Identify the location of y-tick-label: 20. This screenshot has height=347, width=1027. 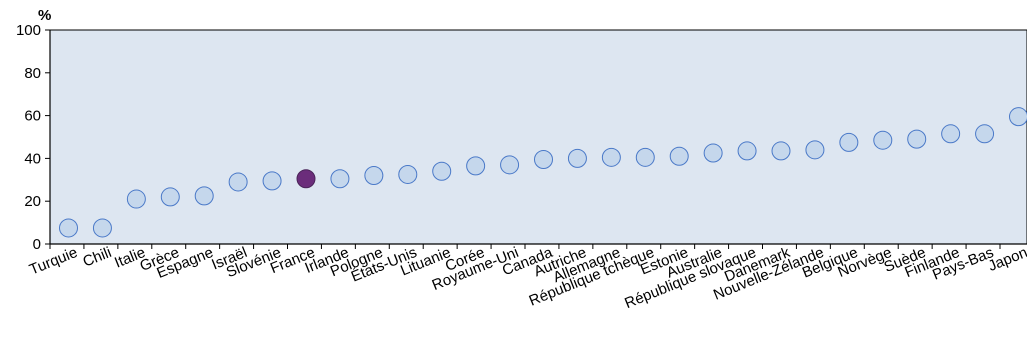
(32, 201).